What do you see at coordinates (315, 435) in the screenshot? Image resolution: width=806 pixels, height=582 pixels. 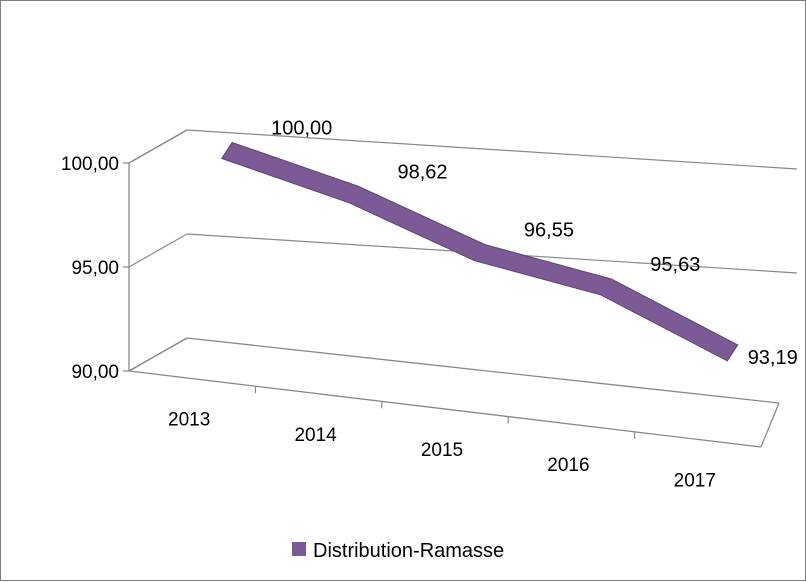 I see `x-tick-label: 2014` at bounding box center [315, 435].